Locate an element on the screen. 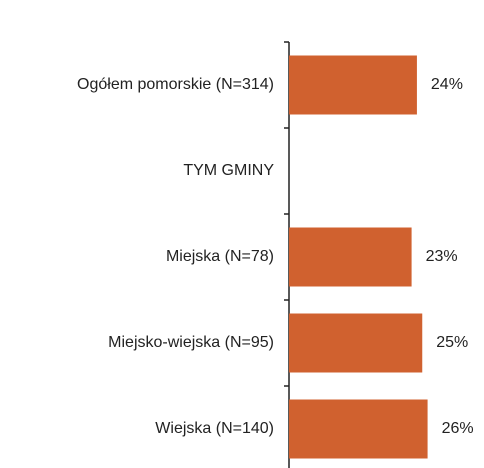 The image size is (484, 468). value-label: 25% is located at coordinates (452, 342).